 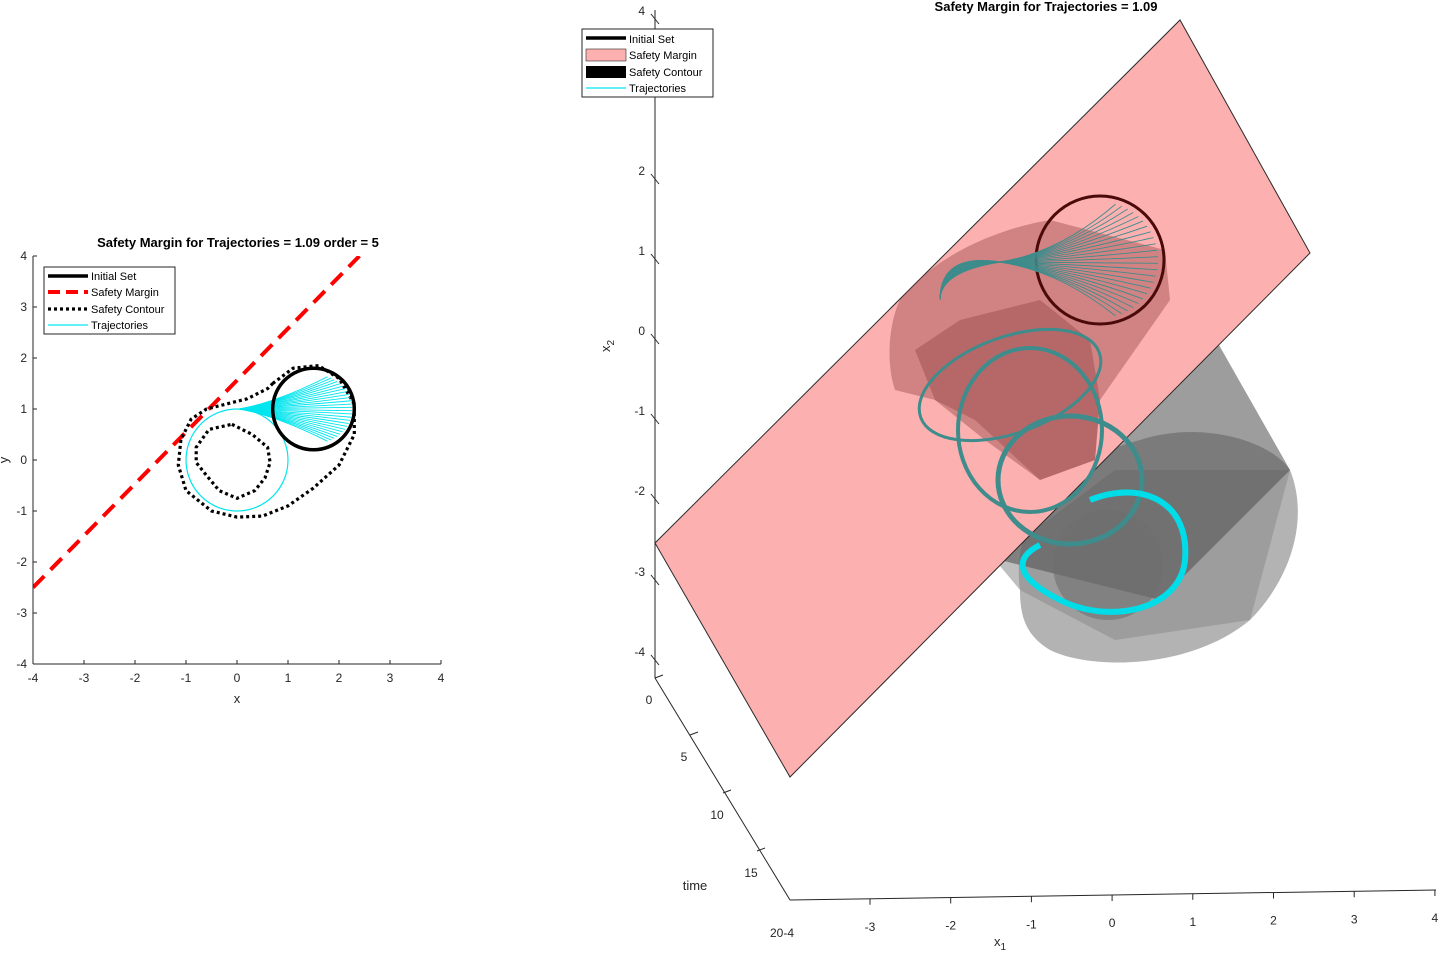 I want to click on y-tick-label: 3, so click(x=23, y=307).